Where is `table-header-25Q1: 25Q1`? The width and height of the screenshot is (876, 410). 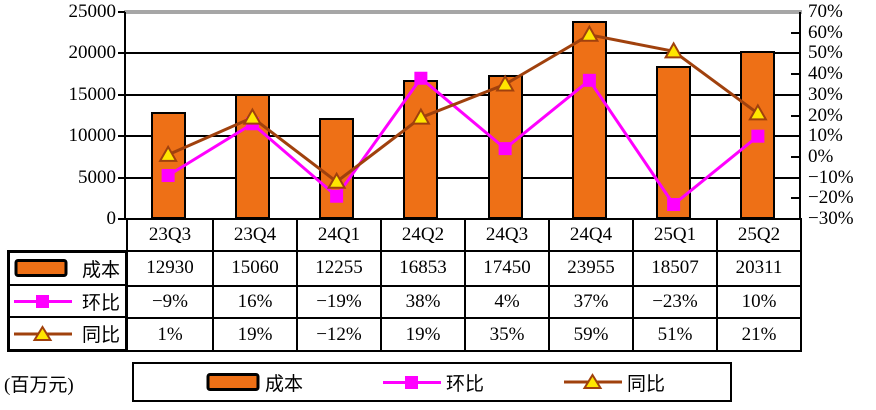
table-header-25Q1: 25Q1 is located at coordinates (674, 235).